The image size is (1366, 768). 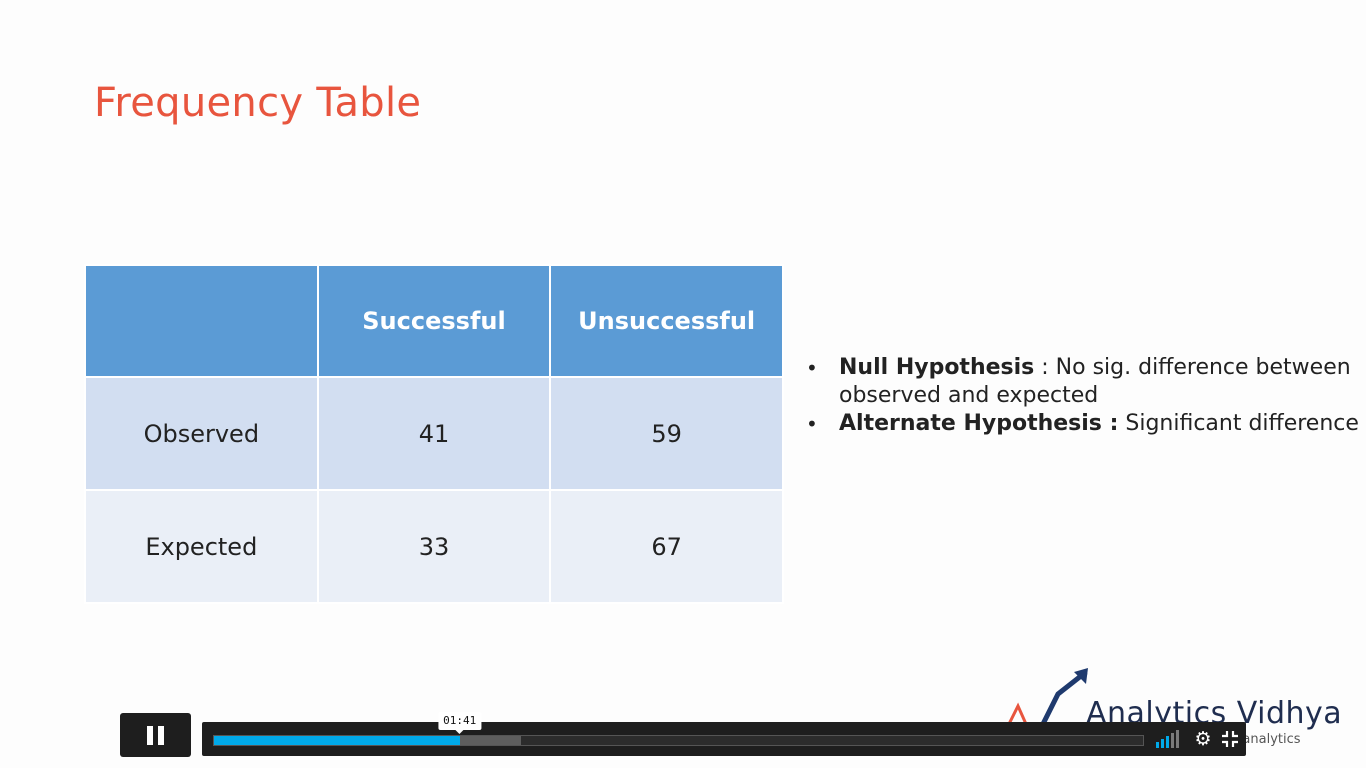 I want to click on gear-icon: ⚙, so click(x=1203, y=739).